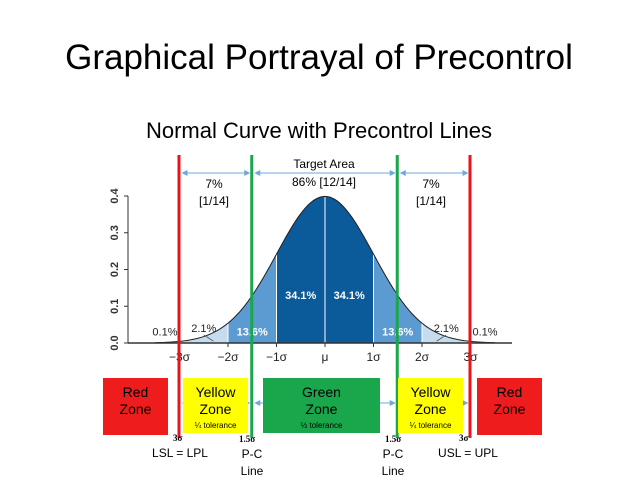 This screenshot has height=480, width=638. I want to click on yellow-zone-right-tolerance: ¼ tolerance, so click(430, 425).